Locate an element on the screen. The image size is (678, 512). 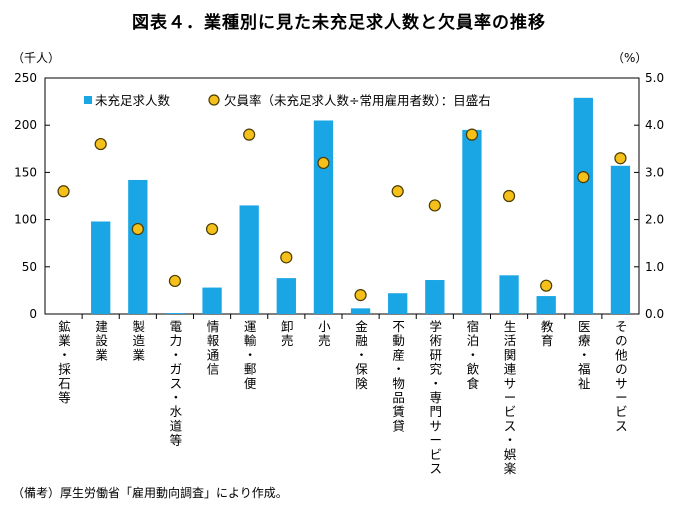
left-axis-unit: （千人） is located at coordinates (36, 58).